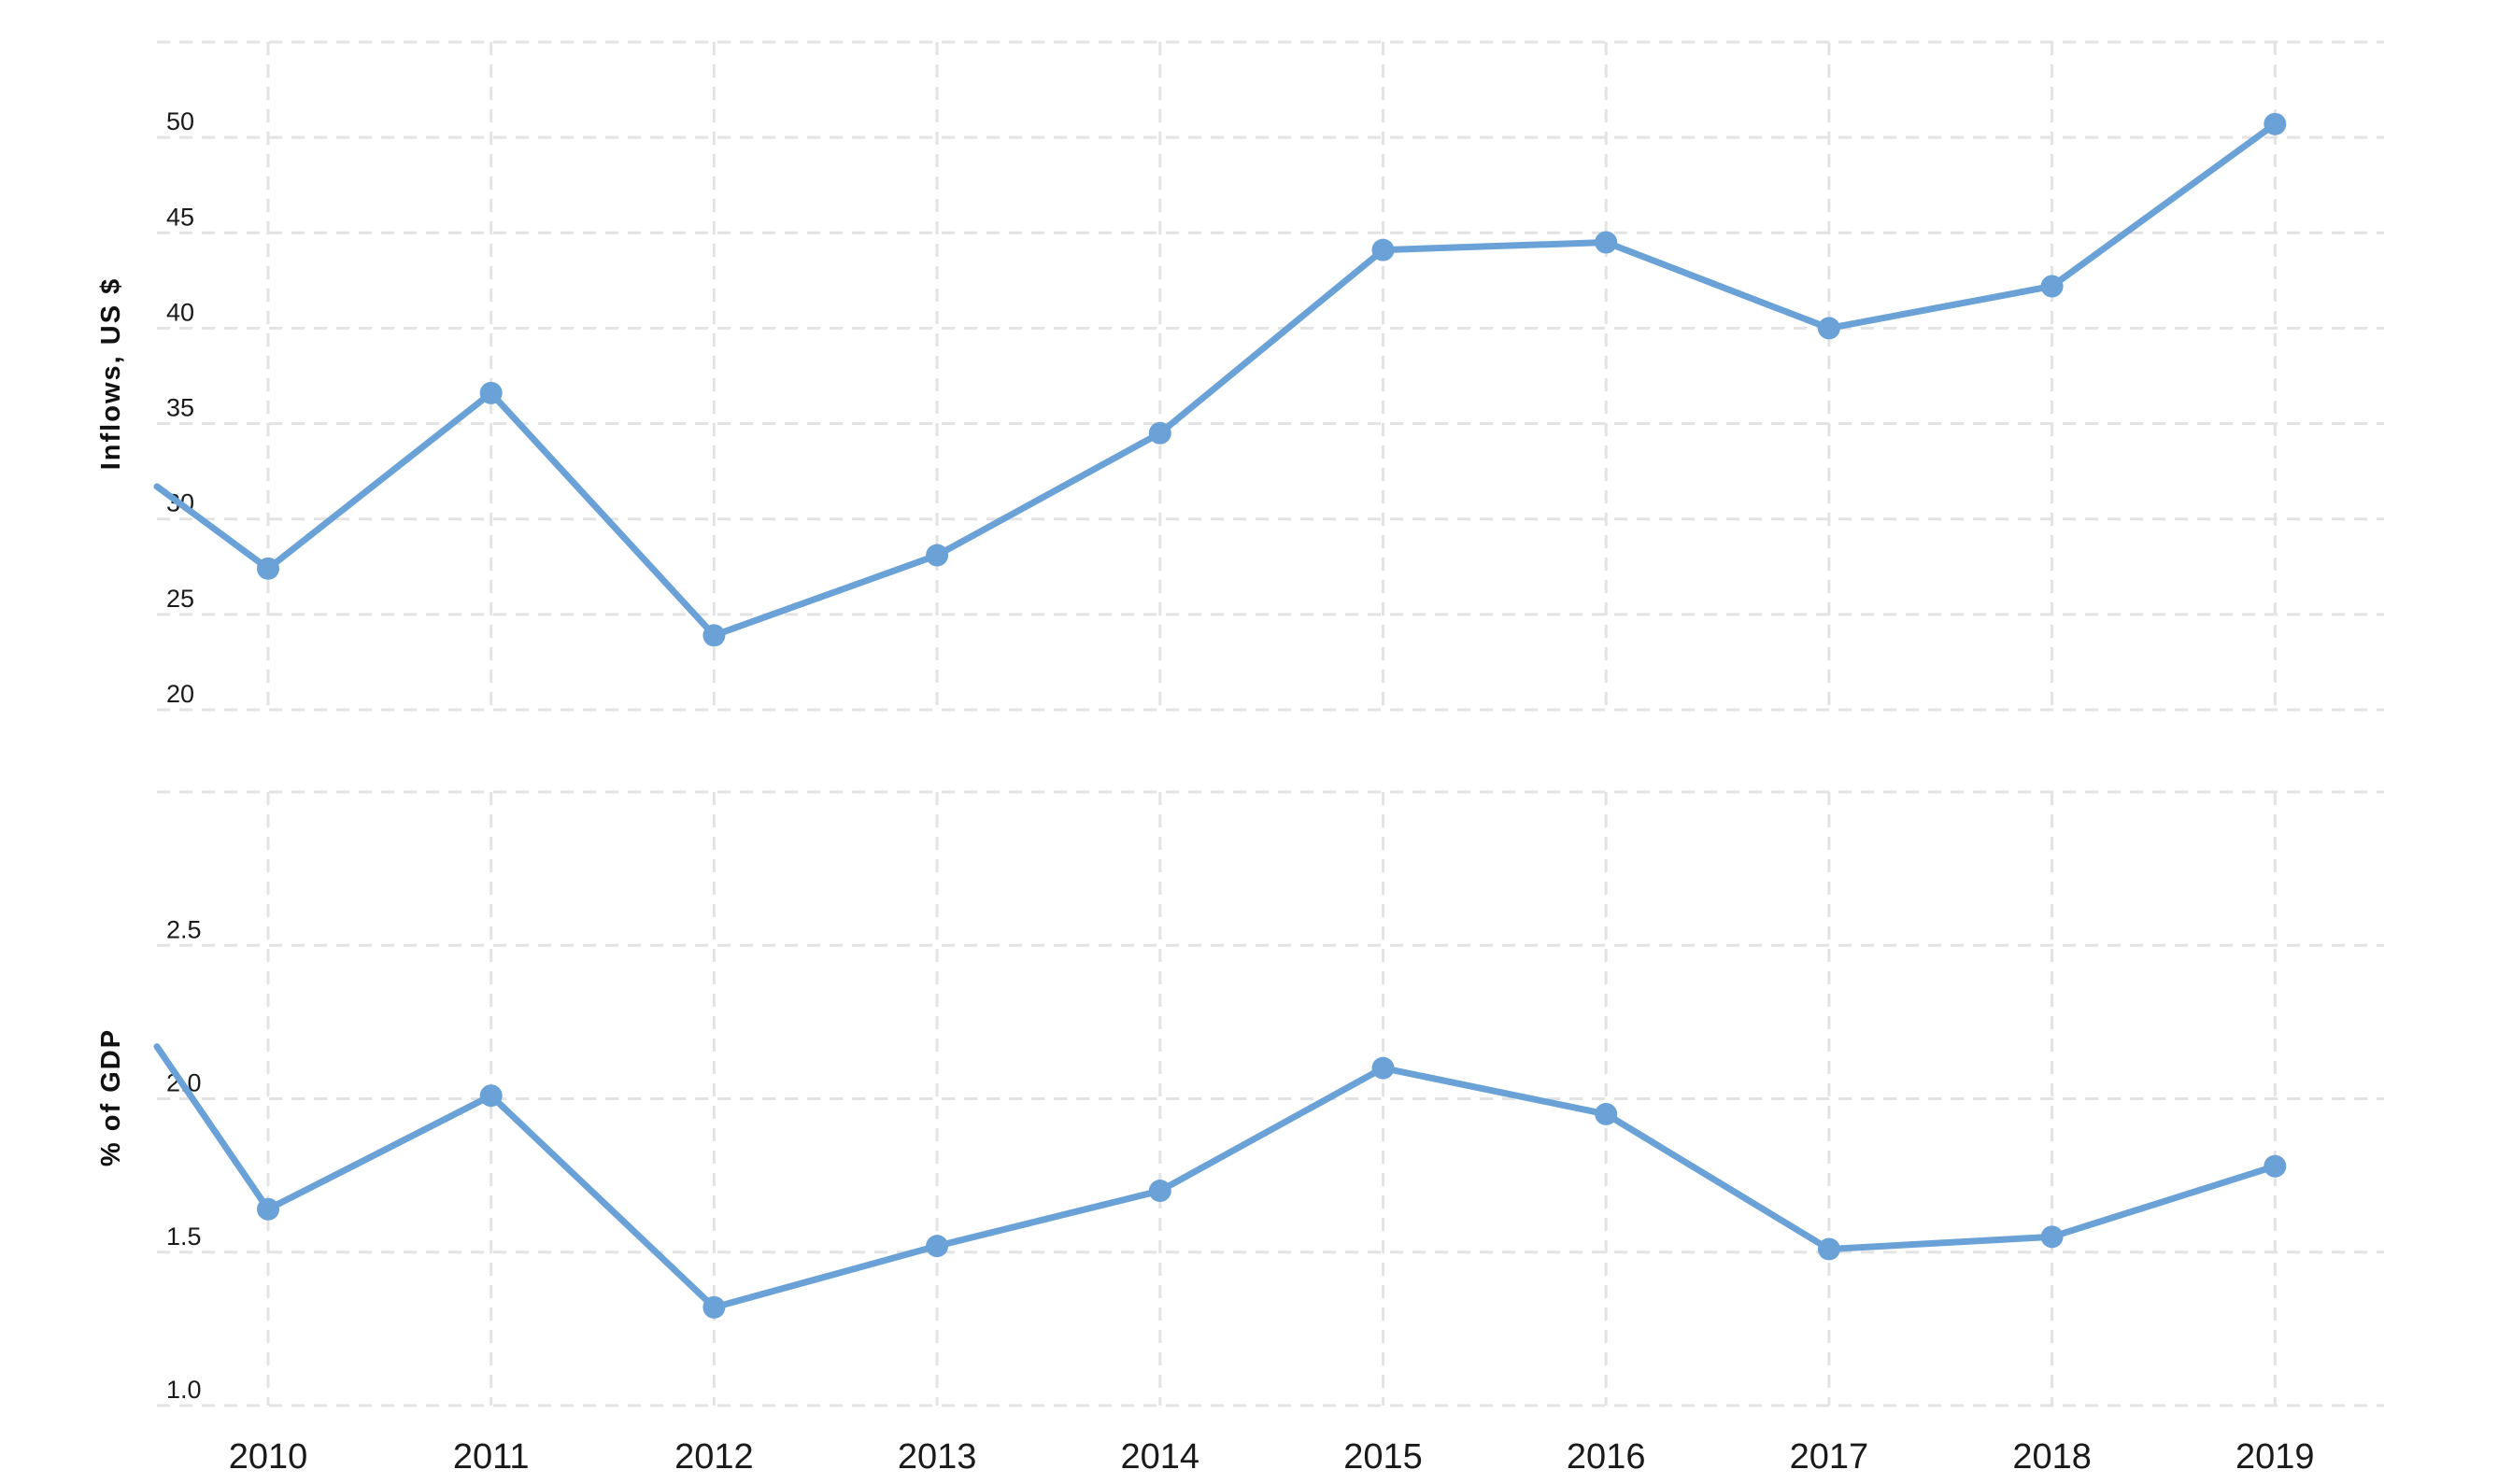 The width and height of the screenshot is (2512, 1484). What do you see at coordinates (184, 1237) in the screenshot?
I see `gdp-share-y-tick-label: 1.5` at bounding box center [184, 1237].